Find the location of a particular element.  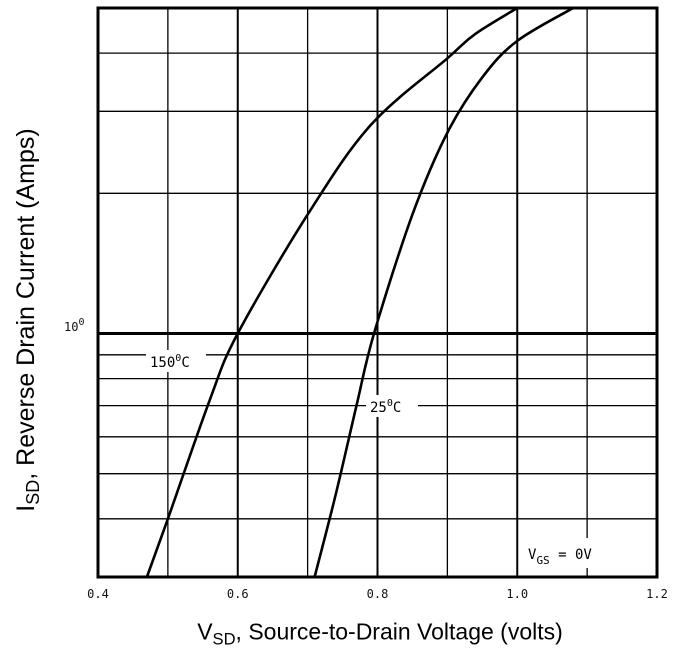

x-axis-label: VSD, Source-to-Drain Voltage (volts) is located at coordinates (380, 633).